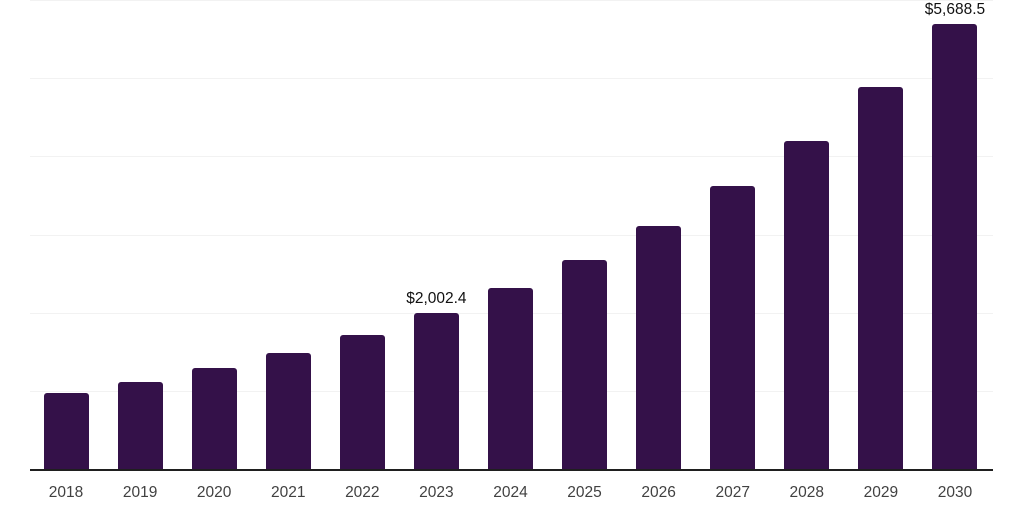  I want to click on bar-2021, so click(288, 411).